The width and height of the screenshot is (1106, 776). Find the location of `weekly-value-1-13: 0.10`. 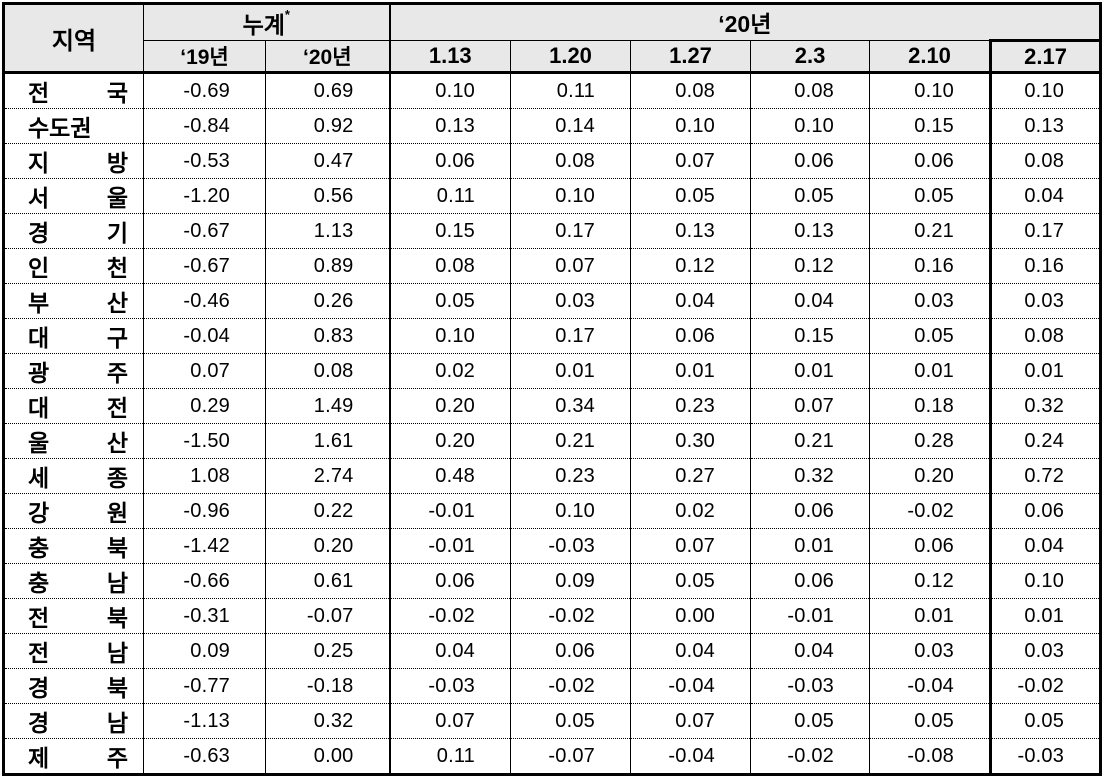

weekly-value-1-13: 0.10 is located at coordinates (449, 336).